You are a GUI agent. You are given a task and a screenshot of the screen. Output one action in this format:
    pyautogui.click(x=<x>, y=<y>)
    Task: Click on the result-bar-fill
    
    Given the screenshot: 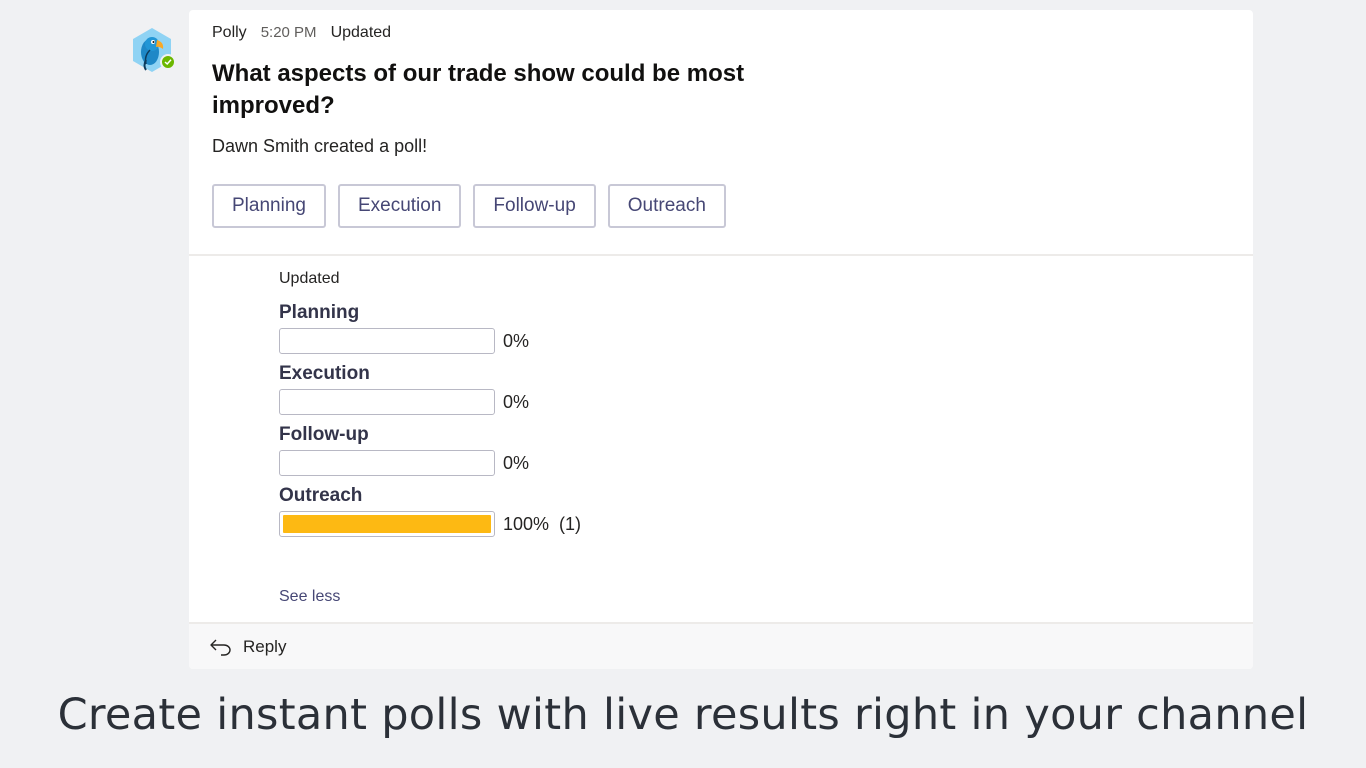 What is the action you would take?
    pyautogui.click(x=387, y=524)
    